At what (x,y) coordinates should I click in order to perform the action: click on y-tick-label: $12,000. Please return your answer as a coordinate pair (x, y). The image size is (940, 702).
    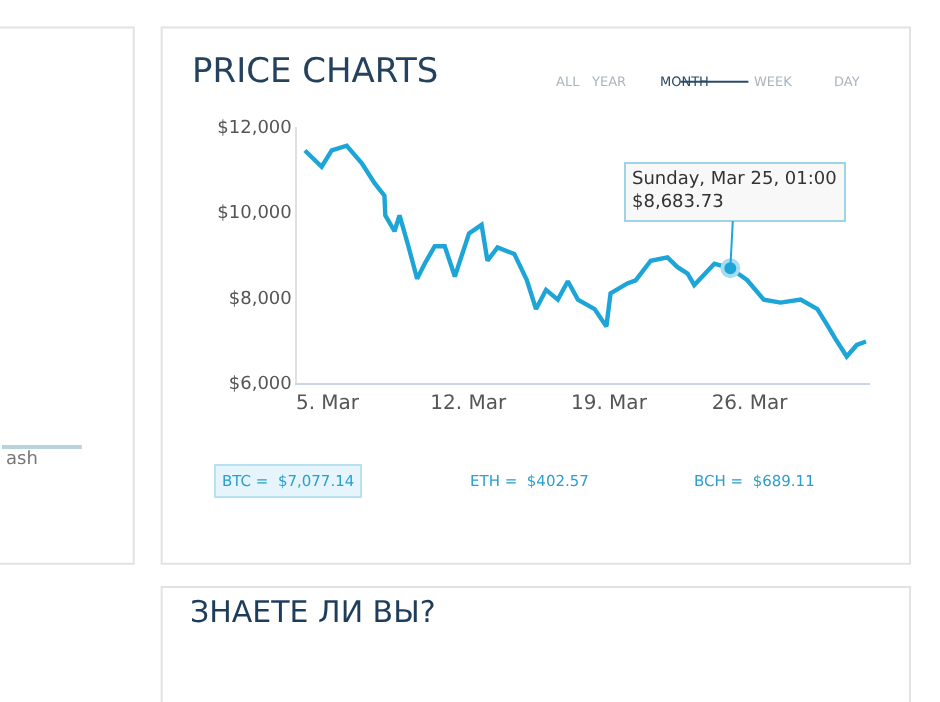
    Looking at the image, I should click on (255, 128).